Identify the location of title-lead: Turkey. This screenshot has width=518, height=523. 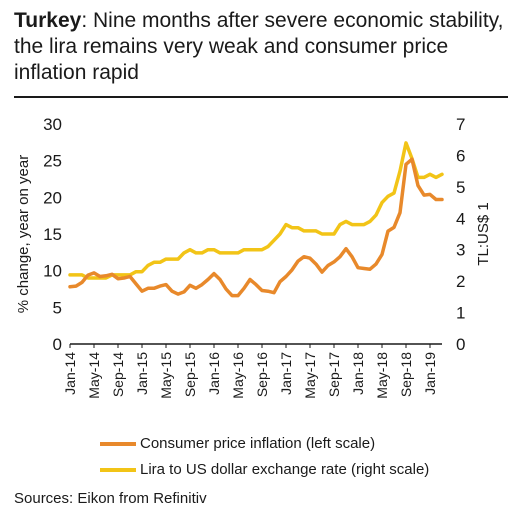
(48, 20).